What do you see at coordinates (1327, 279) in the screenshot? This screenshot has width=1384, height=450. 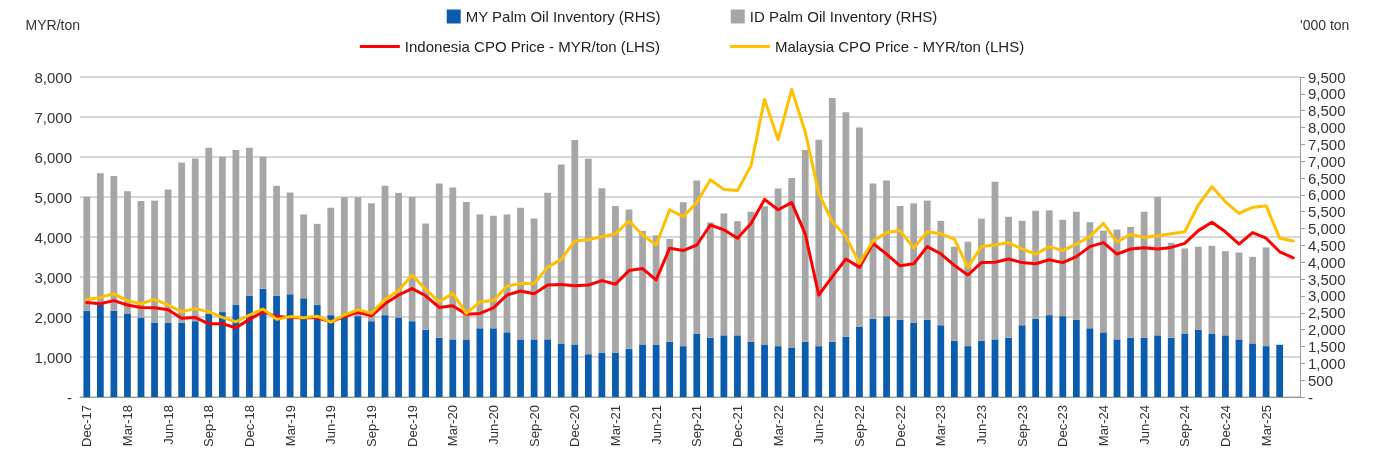 I see `y2-tick-label: 3,500` at bounding box center [1327, 279].